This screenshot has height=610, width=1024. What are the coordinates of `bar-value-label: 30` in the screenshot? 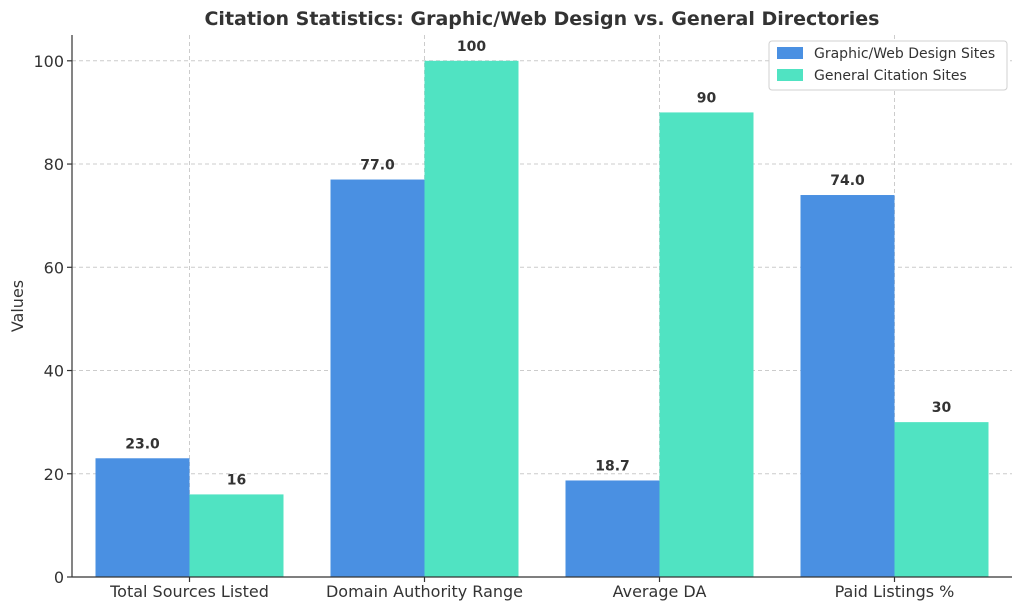 It's located at (942, 408).